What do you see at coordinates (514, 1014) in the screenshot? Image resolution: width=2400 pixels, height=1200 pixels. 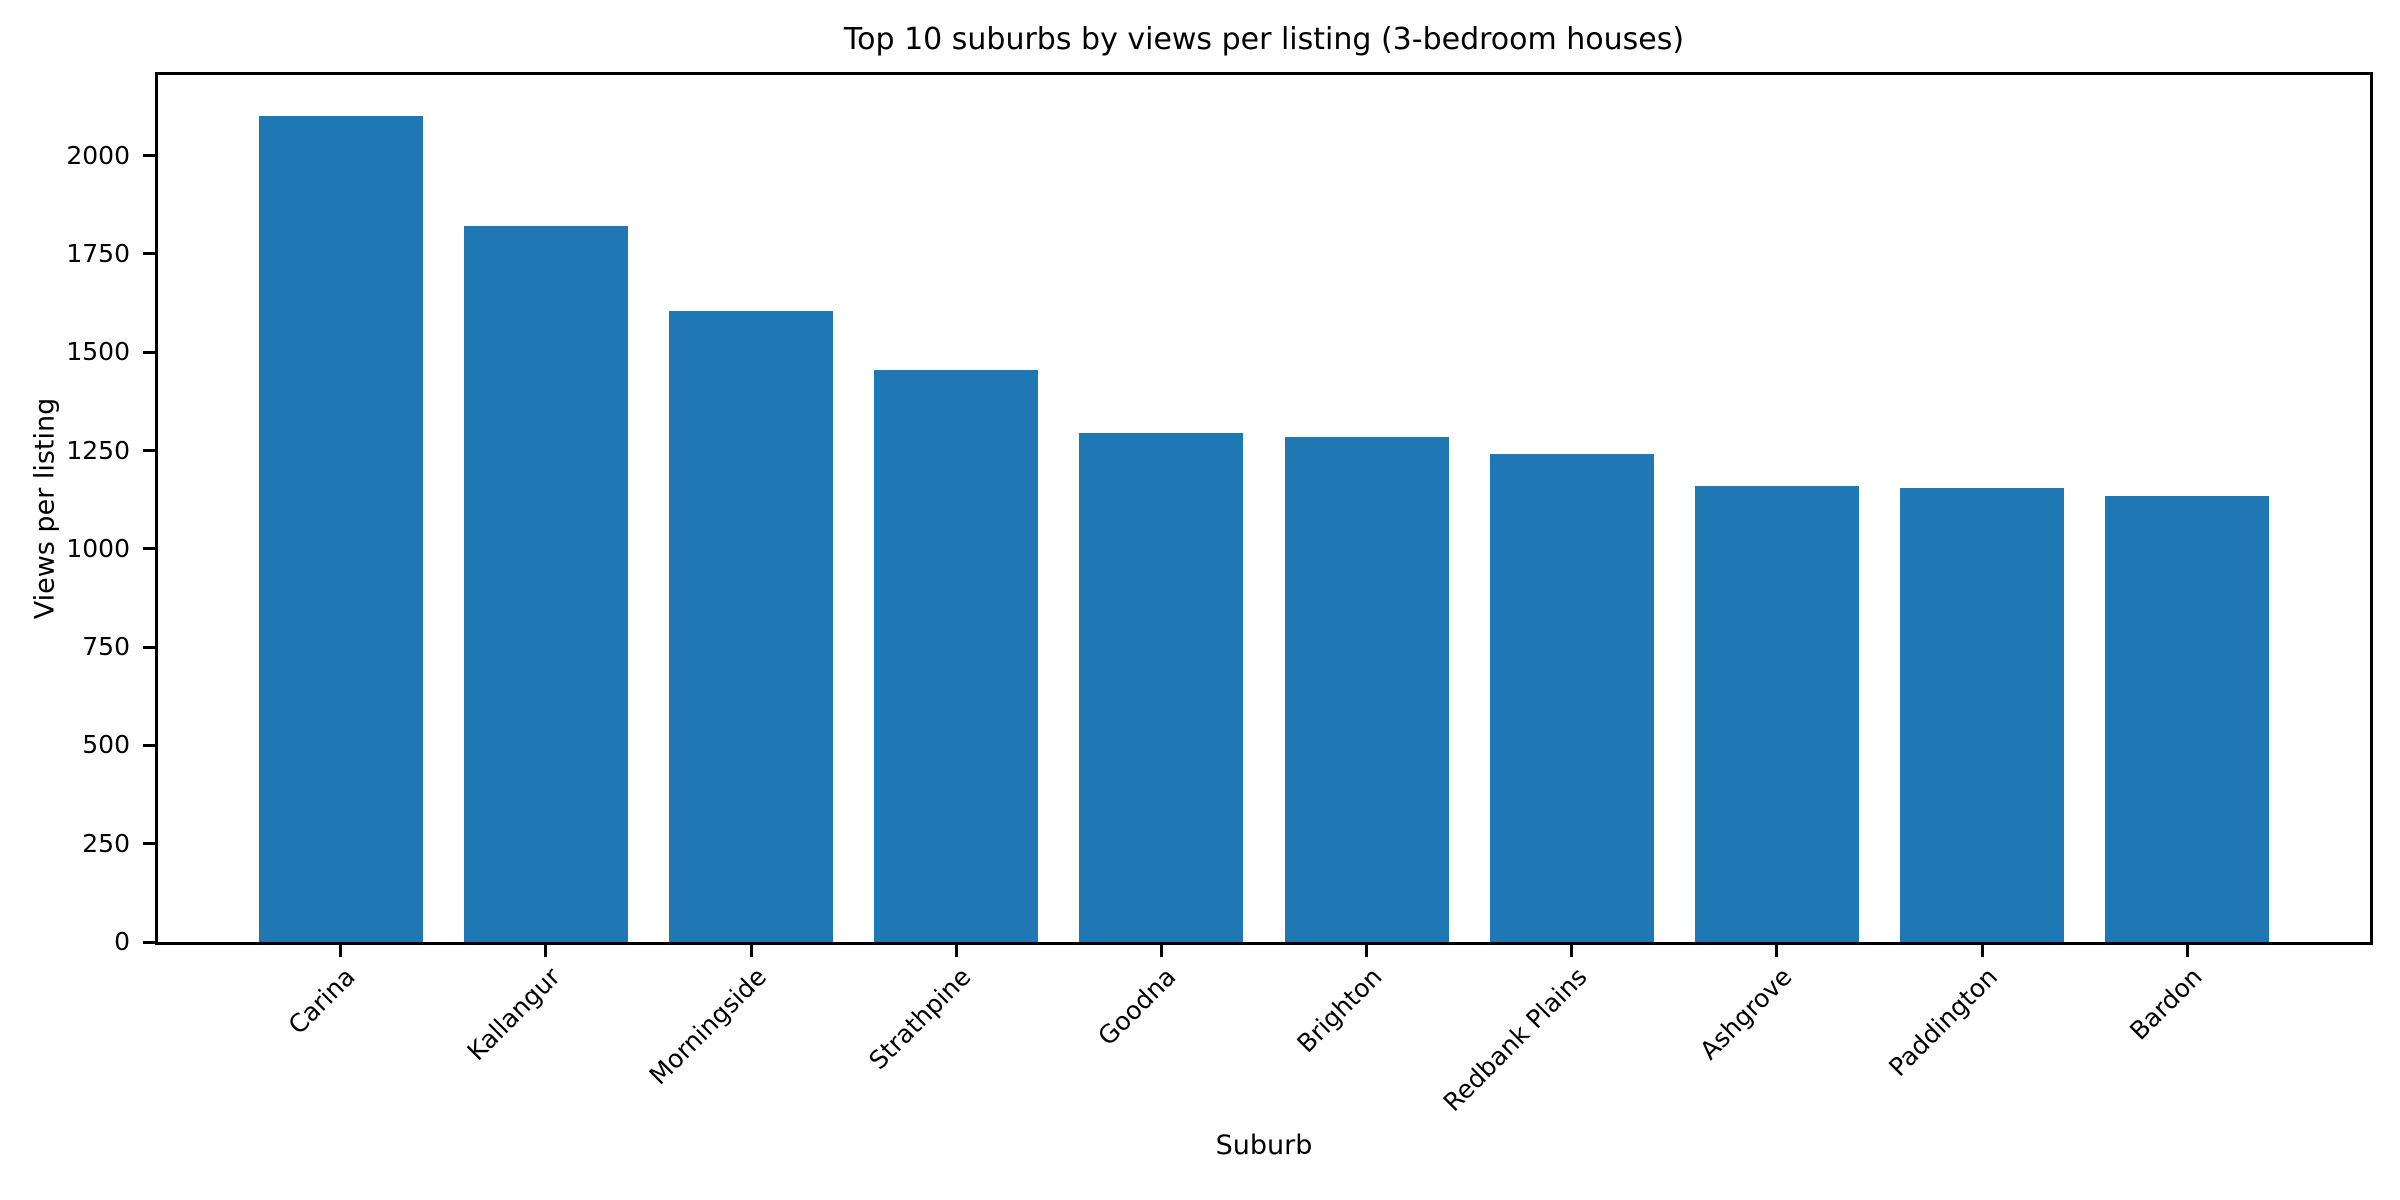 I see `x-tick-label: Kallangur` at bounding box center [514, 1014].